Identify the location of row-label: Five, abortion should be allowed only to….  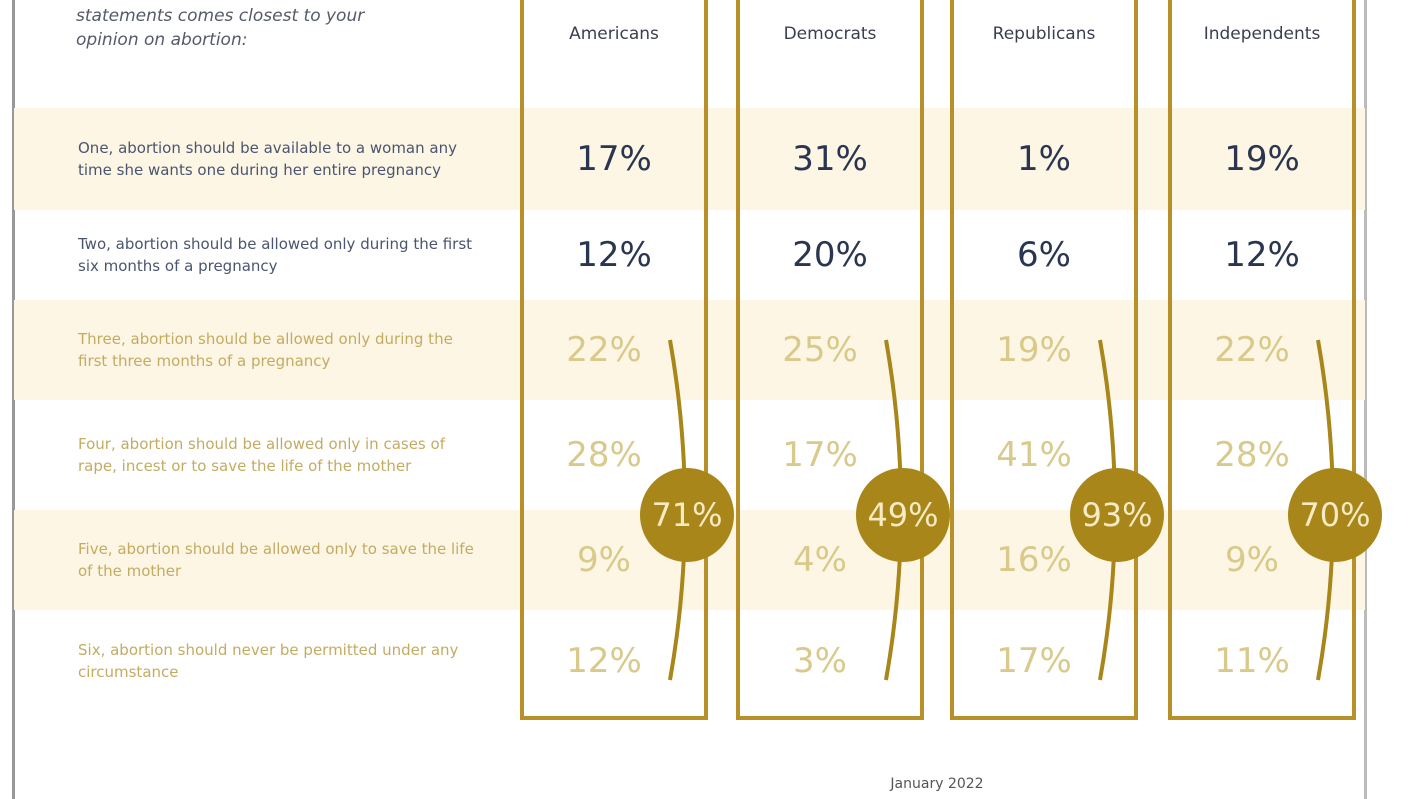
(276, 560).